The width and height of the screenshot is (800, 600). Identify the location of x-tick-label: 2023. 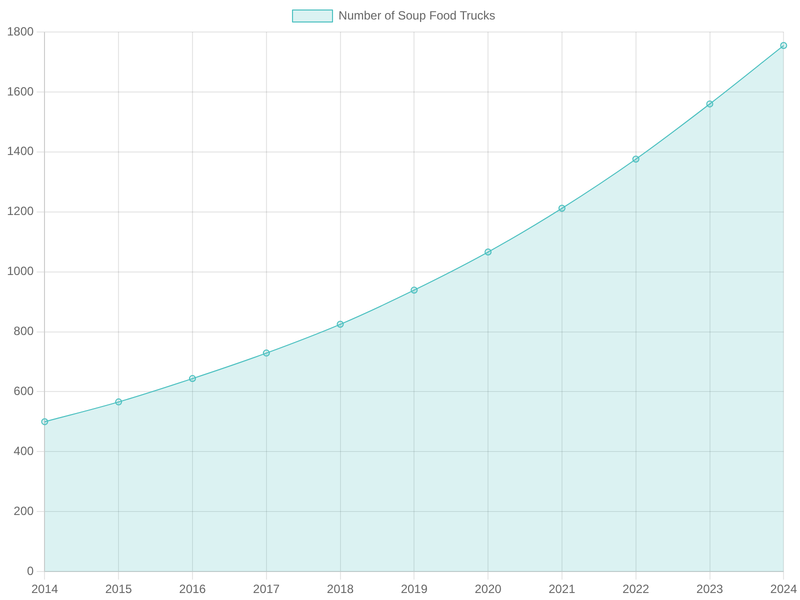
(710, 589).